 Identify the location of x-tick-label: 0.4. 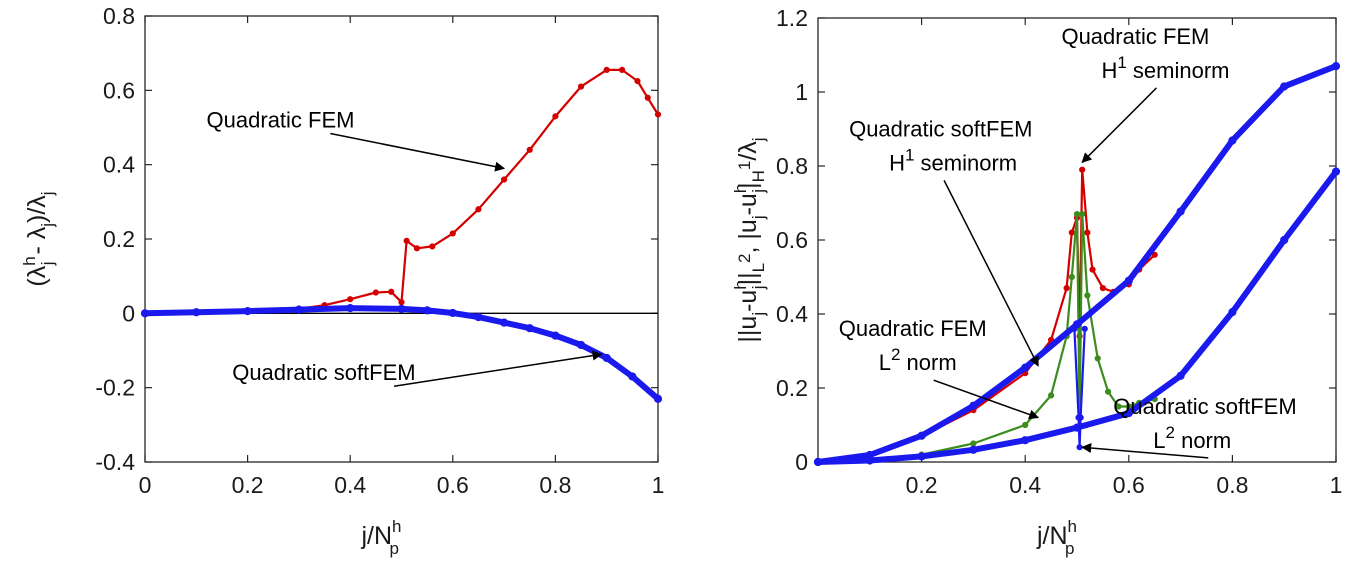
(350, 485).